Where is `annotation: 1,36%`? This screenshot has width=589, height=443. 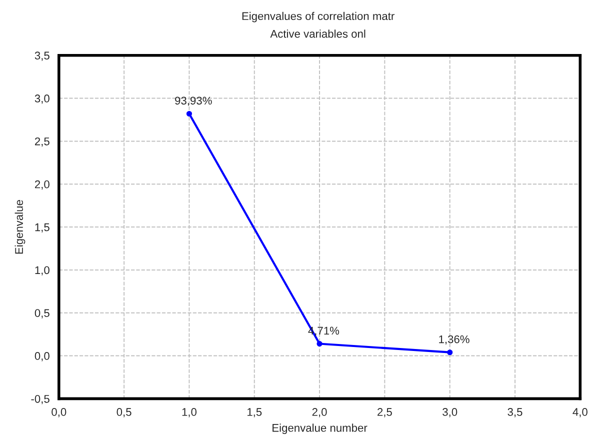
annotation: 1,36% is located at coordinates (454, 340).